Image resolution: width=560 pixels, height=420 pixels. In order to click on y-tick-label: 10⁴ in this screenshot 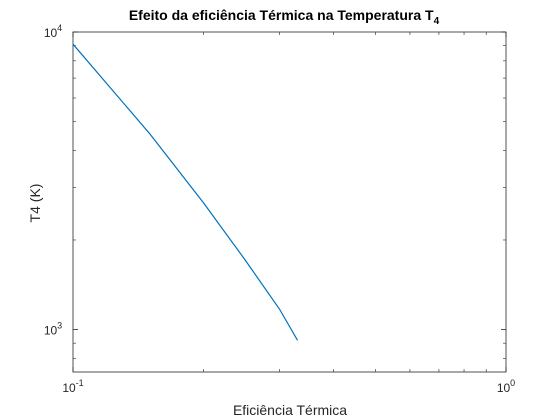, I will do `click(53, 31)`.